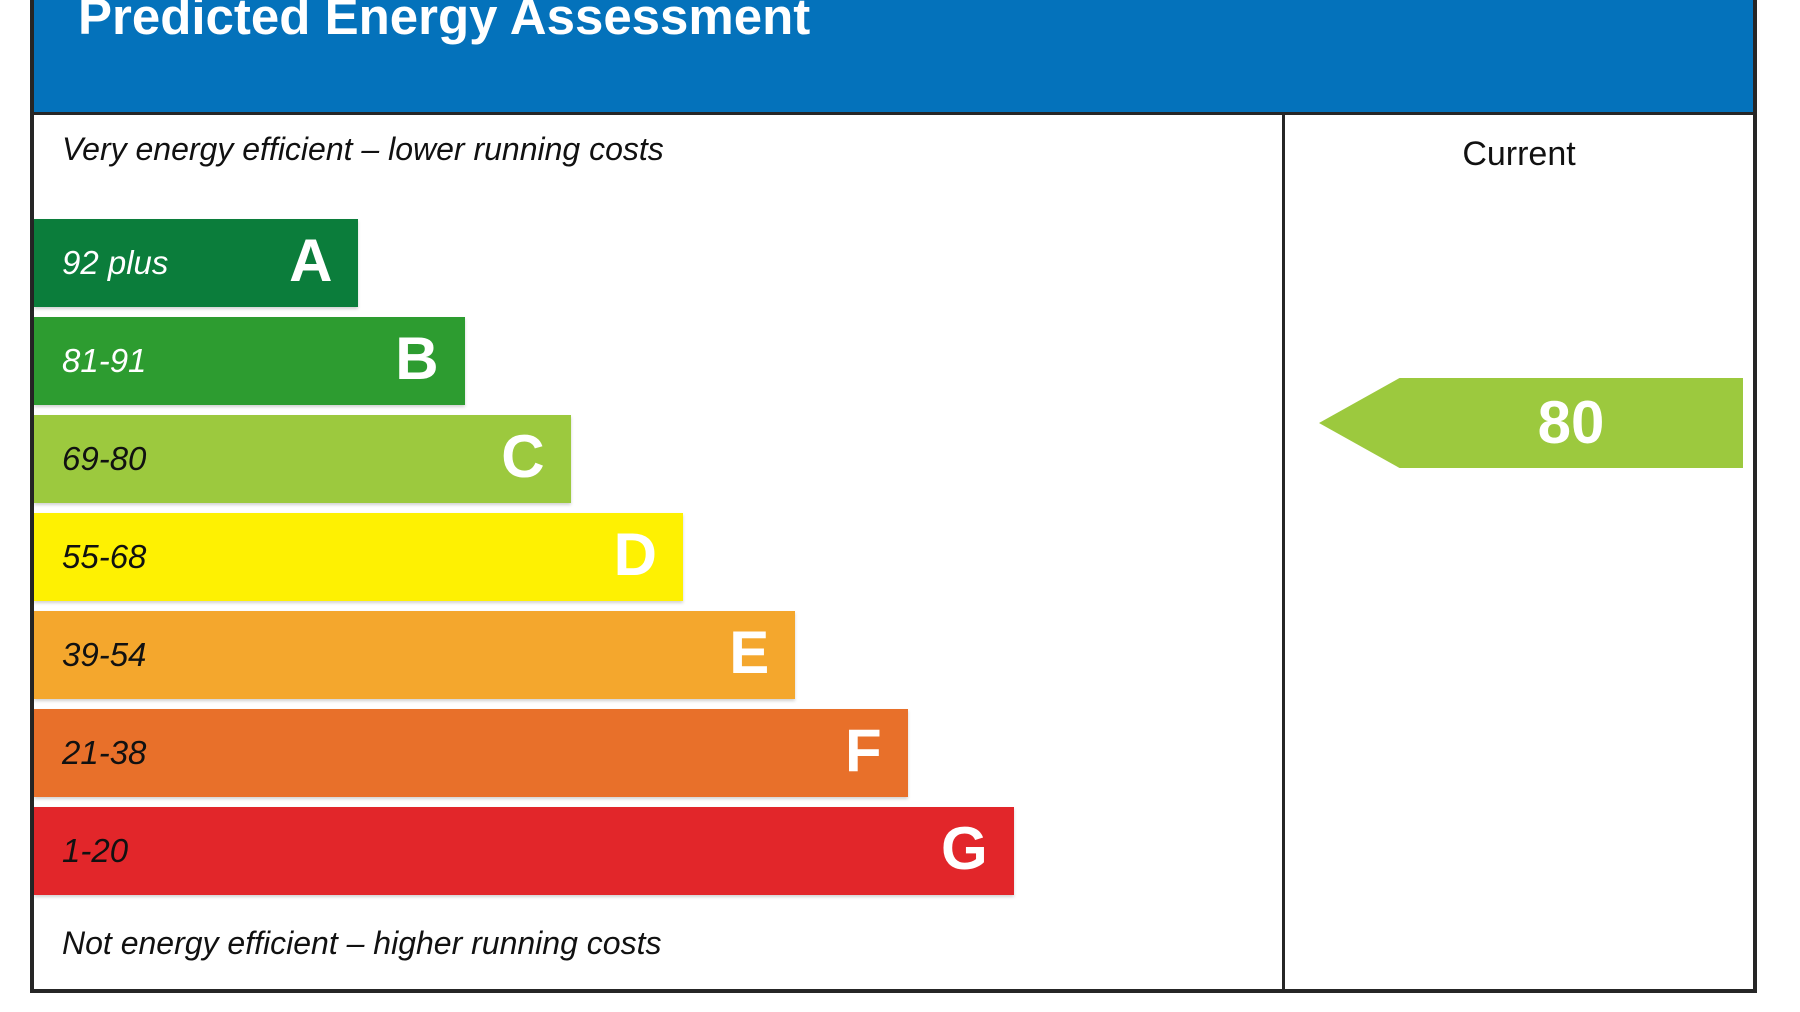 This screenshot has width=1800, height=1012. I want to click on epc-band-g: 1-20 G, so click(524, 851).